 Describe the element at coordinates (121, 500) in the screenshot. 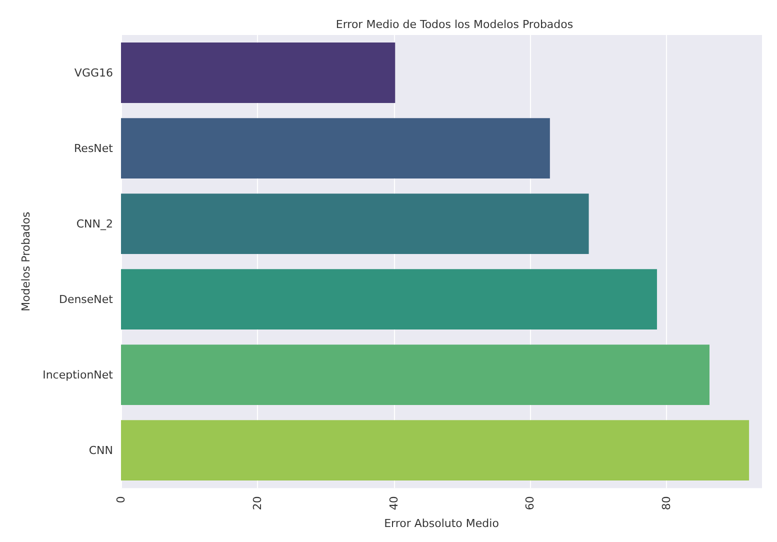

I see `x-tick-label: 0` at that location.